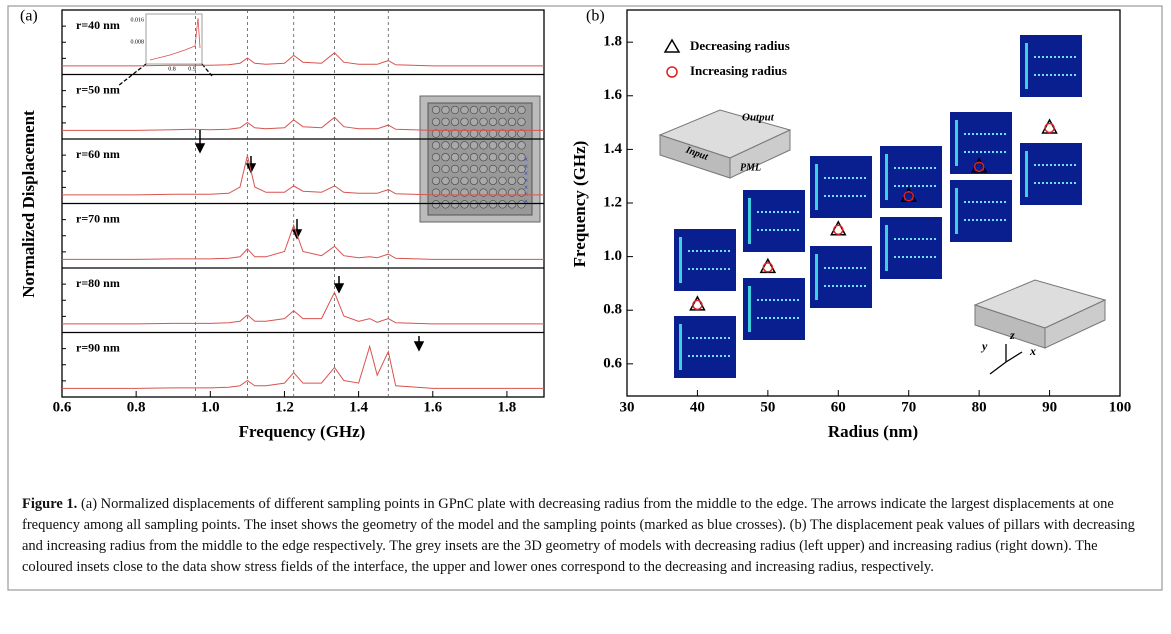  What do you see at coordinates (98, 89) in the screenshot?
I see `series-label: r=50 nm` at bounding box center [98, 89].